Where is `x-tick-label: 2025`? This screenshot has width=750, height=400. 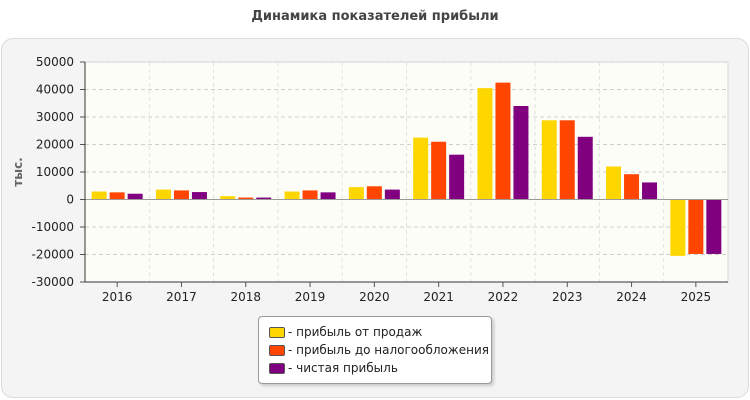
x-tick-label: 2025 is located at coordinates (696, 297).